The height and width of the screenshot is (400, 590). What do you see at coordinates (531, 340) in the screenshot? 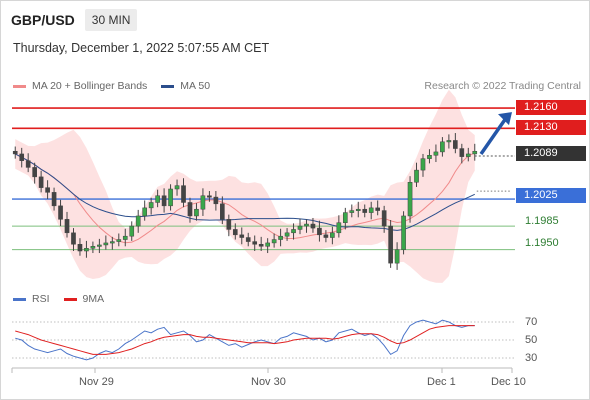
I see `rsi-tick-50: 50` at bounding box center [531, 340].